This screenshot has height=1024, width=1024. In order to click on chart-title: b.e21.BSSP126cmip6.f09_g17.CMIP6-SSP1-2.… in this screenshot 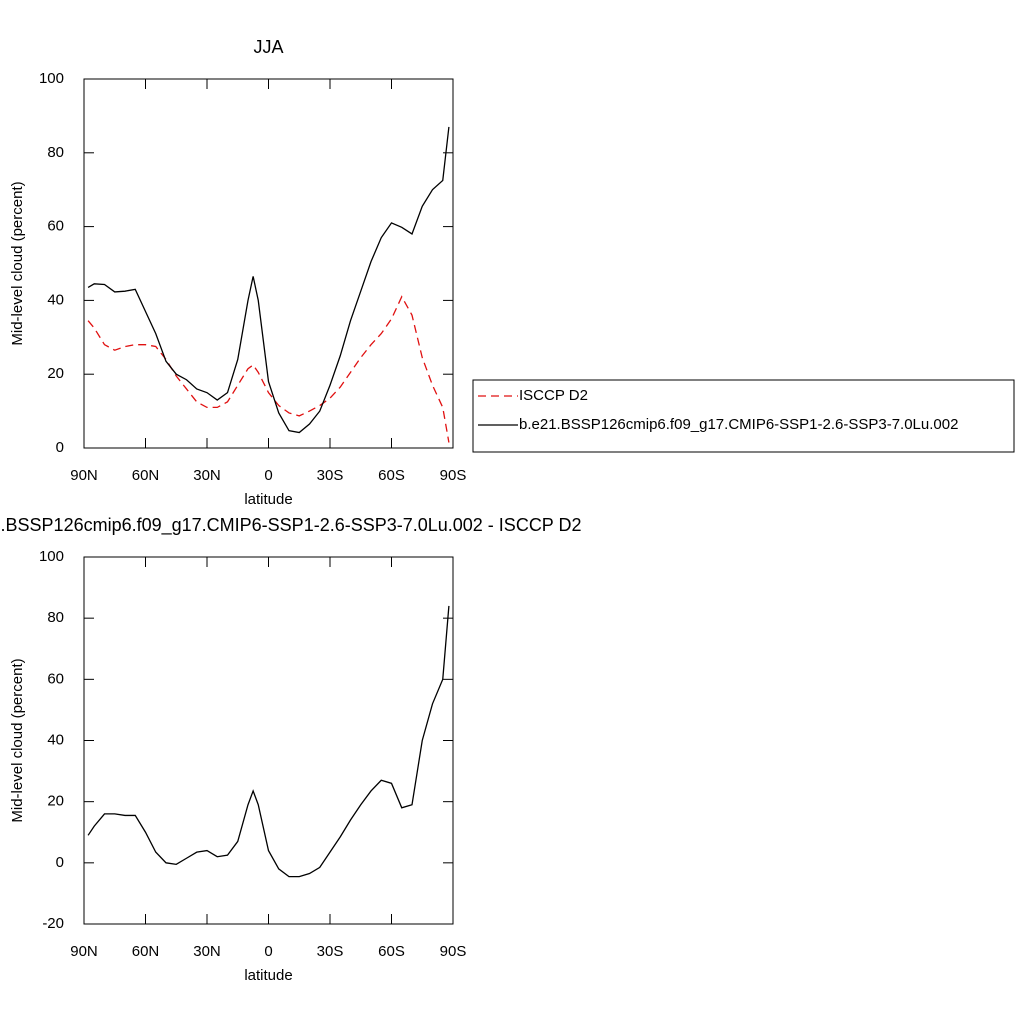, I will do `click(291, 525)`.